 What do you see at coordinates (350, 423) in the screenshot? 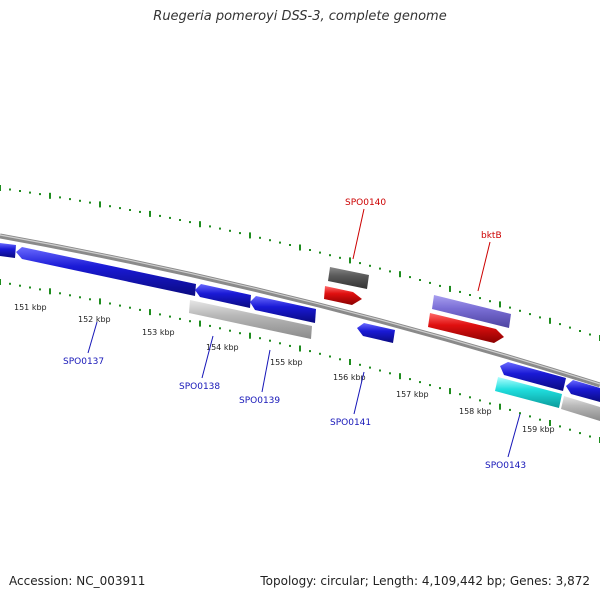
I see `gene-label-spo0141: SPO0141` at bounding box center [350, 423].